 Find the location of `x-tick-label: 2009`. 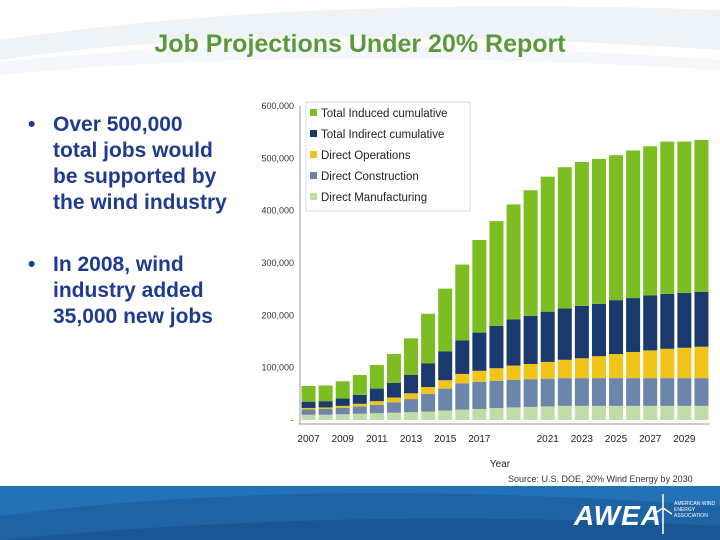

x-tick-label: 2009 is located at coordinates (343, 439).